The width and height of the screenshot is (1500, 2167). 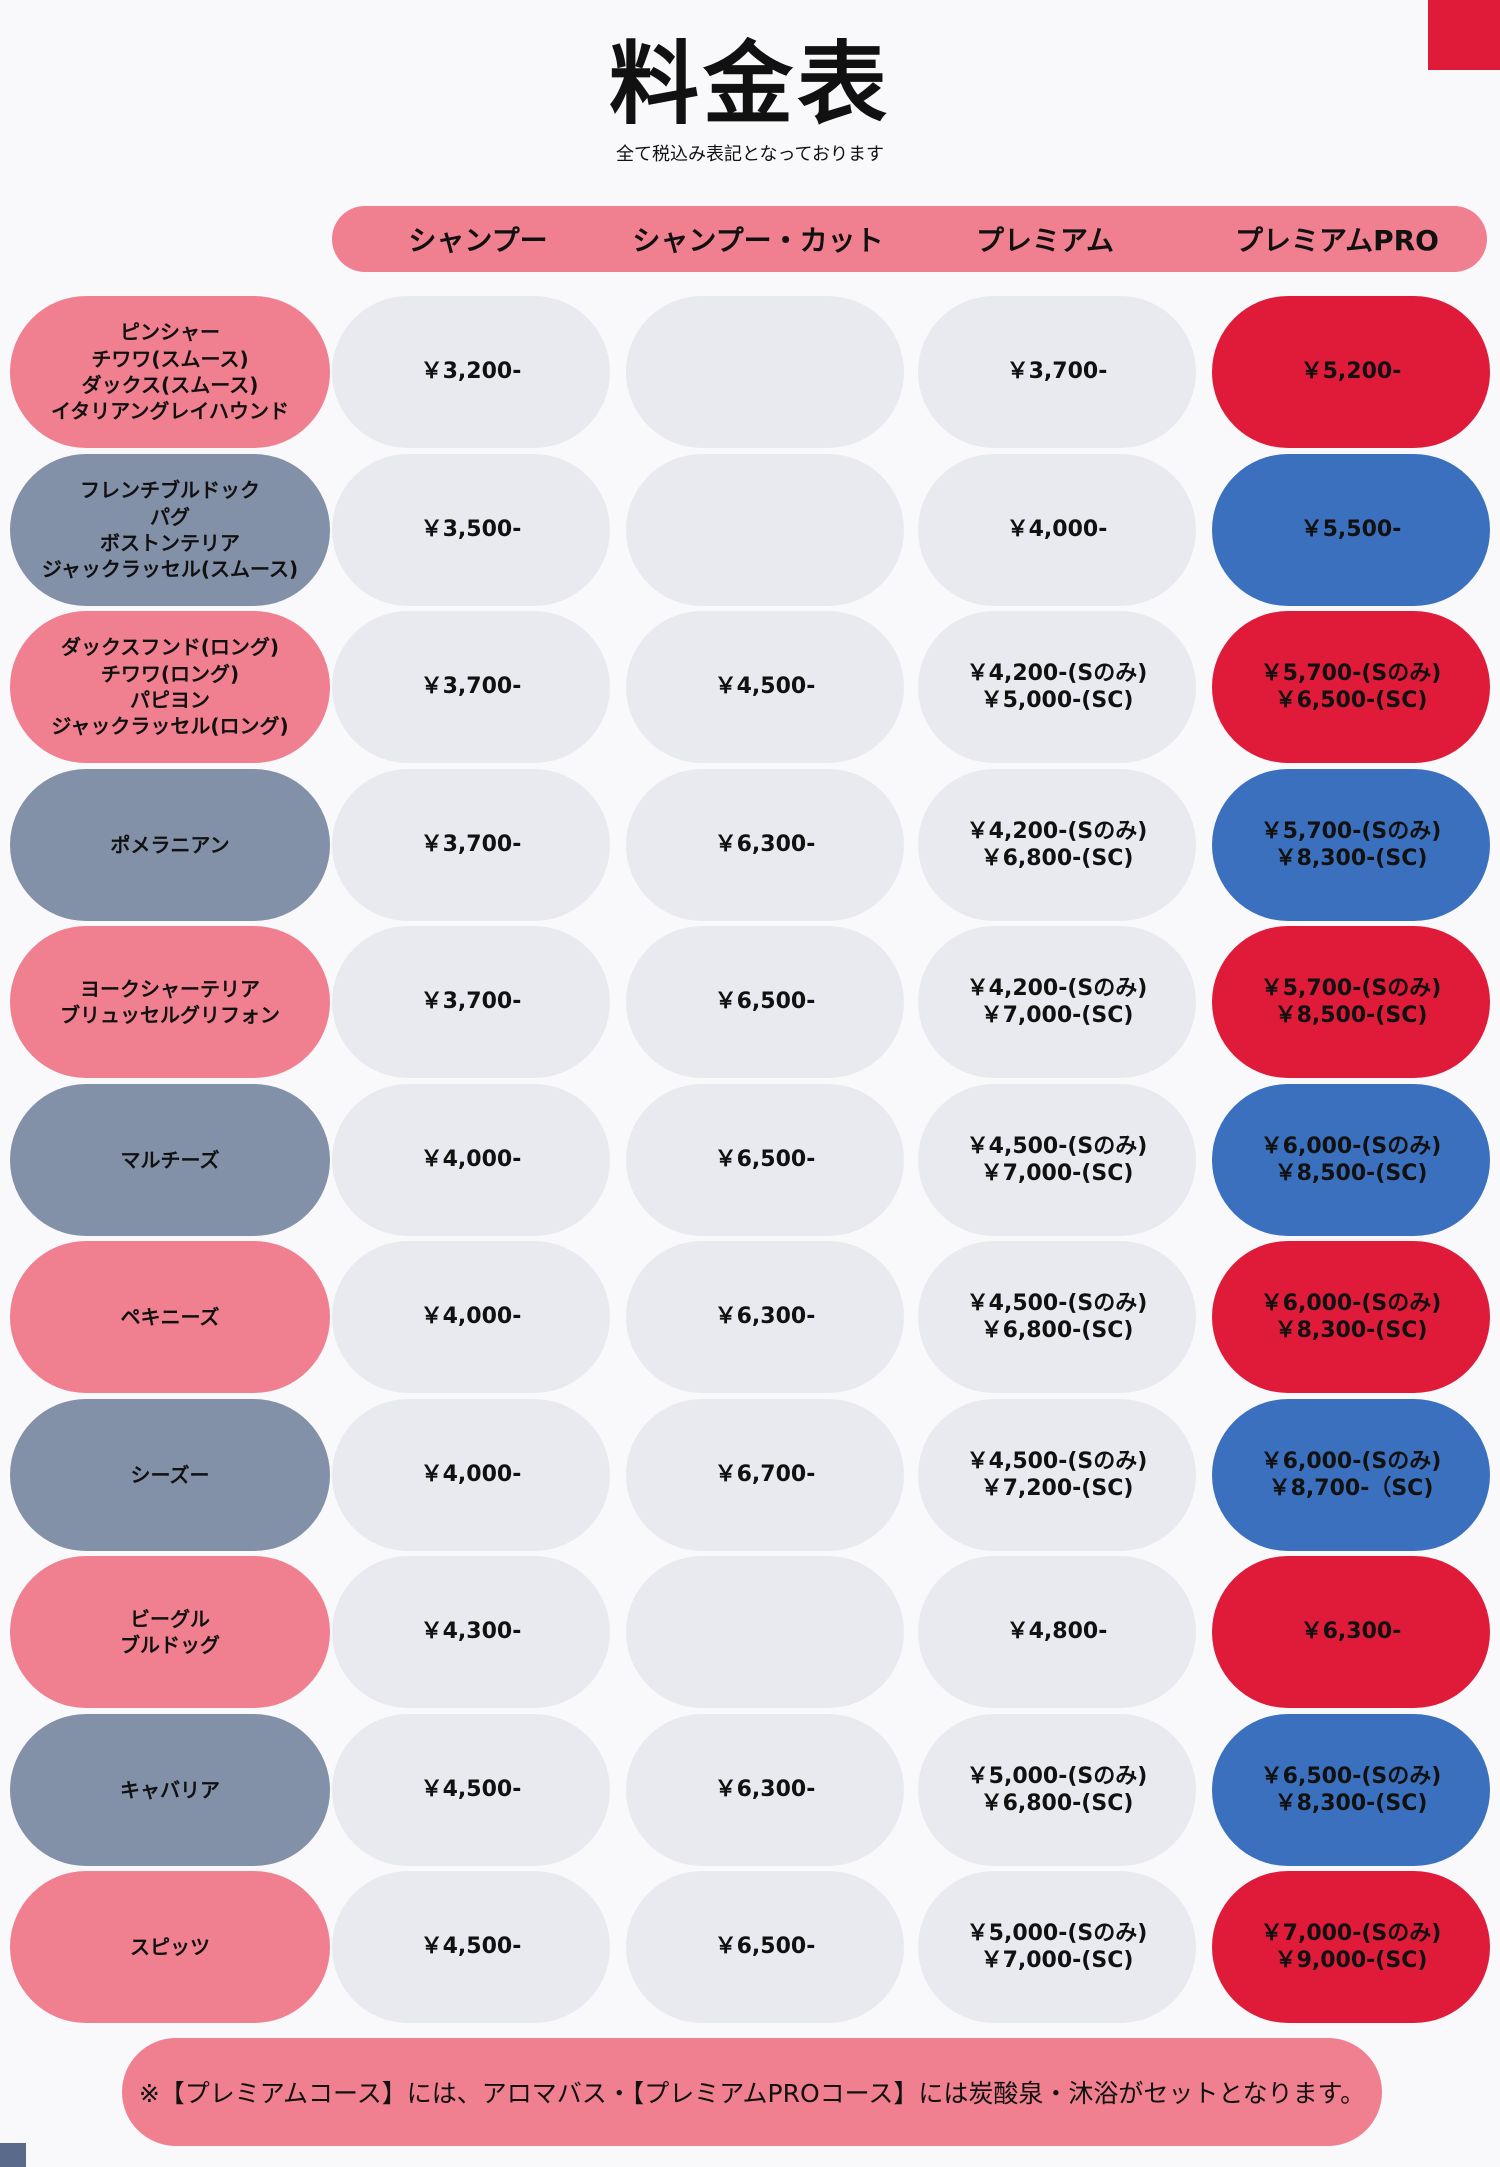 I want to click on price-premium-pro: ￥6,500-(Sのみ) ￥8,300-(SC), so click(x=1351, y=1790).